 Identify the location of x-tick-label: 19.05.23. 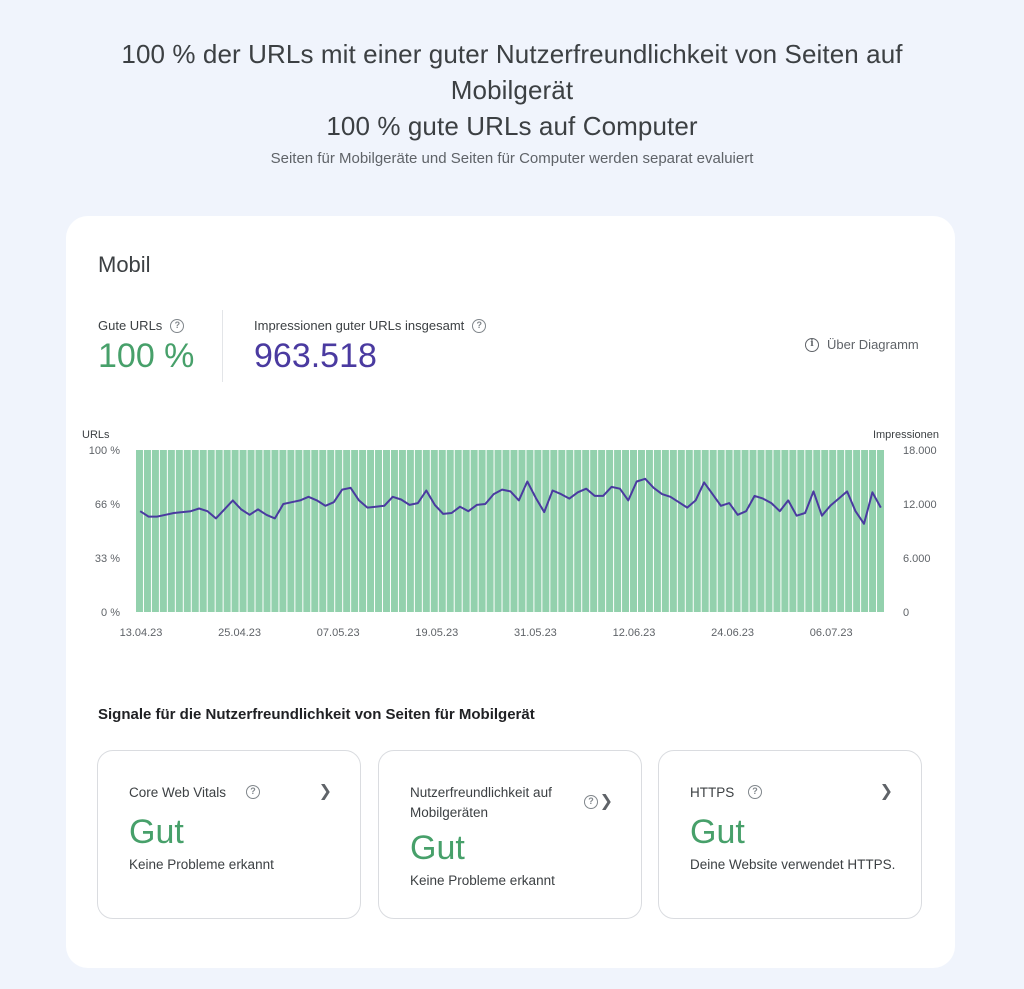
(436, 633).